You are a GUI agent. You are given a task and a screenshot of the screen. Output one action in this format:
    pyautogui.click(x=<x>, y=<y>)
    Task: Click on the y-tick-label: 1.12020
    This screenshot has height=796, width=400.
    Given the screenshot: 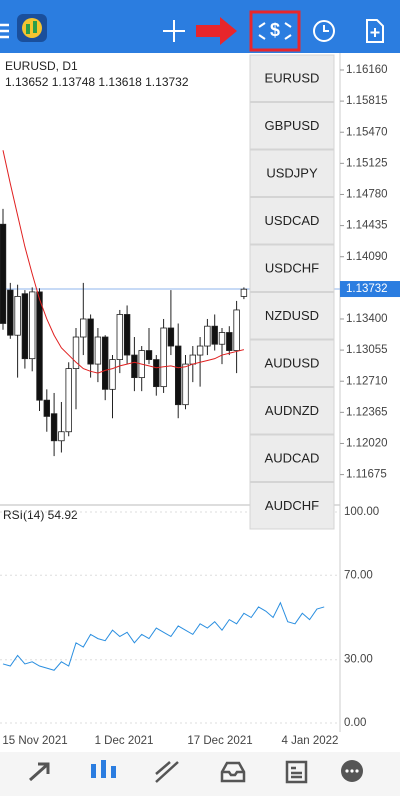 What is the action you would take?
    pyautogui.click(x=367, y=444)
    